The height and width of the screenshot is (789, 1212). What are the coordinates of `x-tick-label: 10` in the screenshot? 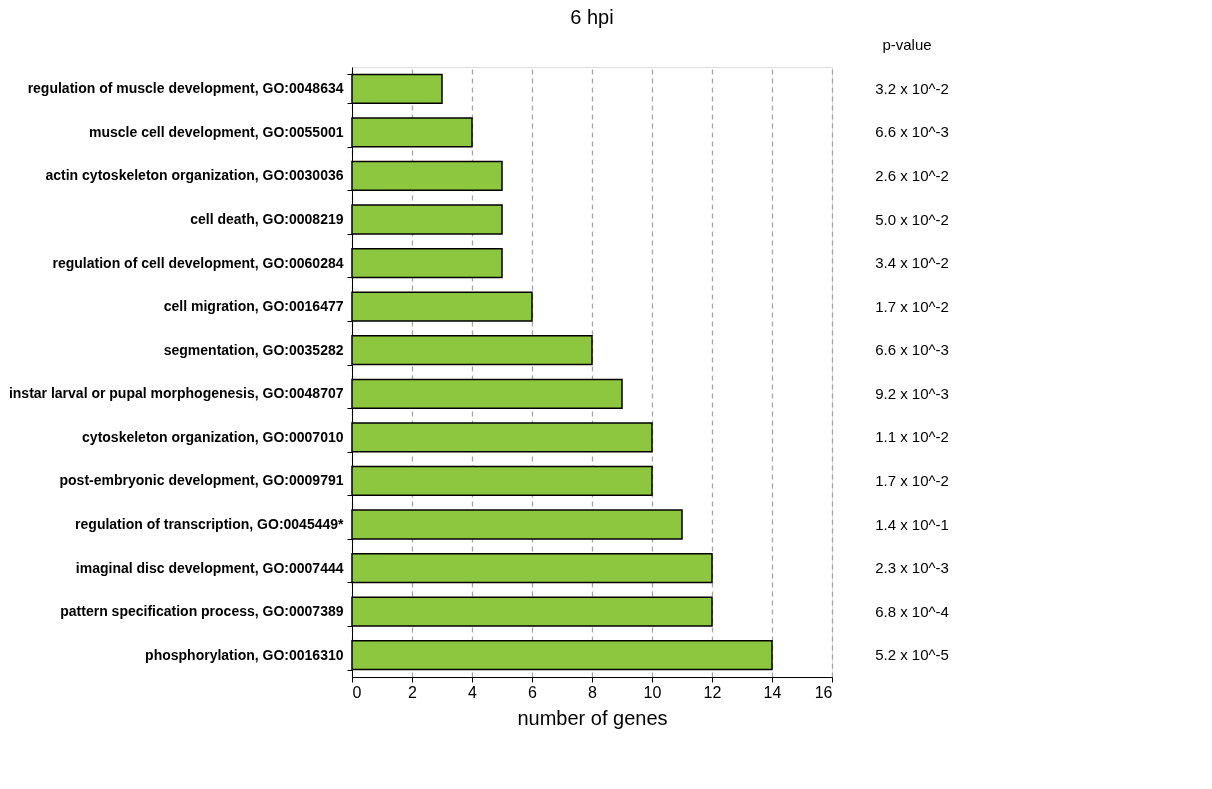 It's located at (652, 692).